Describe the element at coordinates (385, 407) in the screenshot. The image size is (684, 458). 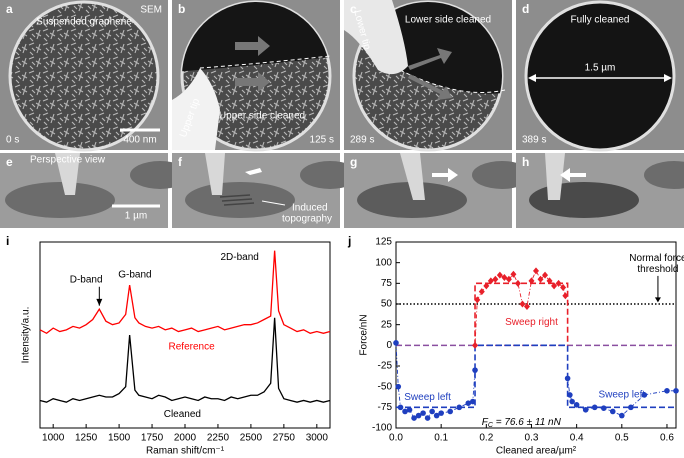
I see `y-tick-label: -75` at that location.